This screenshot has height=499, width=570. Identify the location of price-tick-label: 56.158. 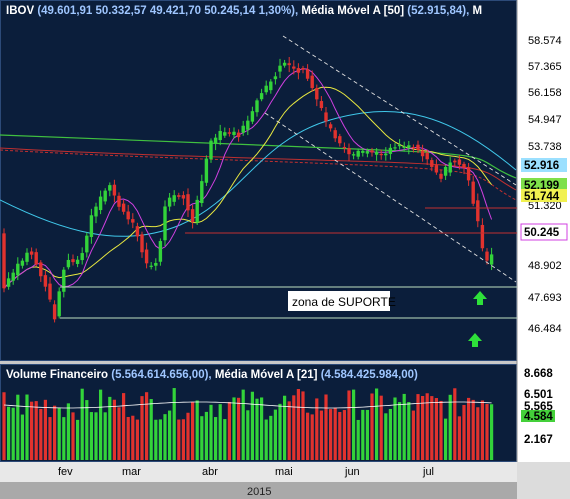
(545, 93).